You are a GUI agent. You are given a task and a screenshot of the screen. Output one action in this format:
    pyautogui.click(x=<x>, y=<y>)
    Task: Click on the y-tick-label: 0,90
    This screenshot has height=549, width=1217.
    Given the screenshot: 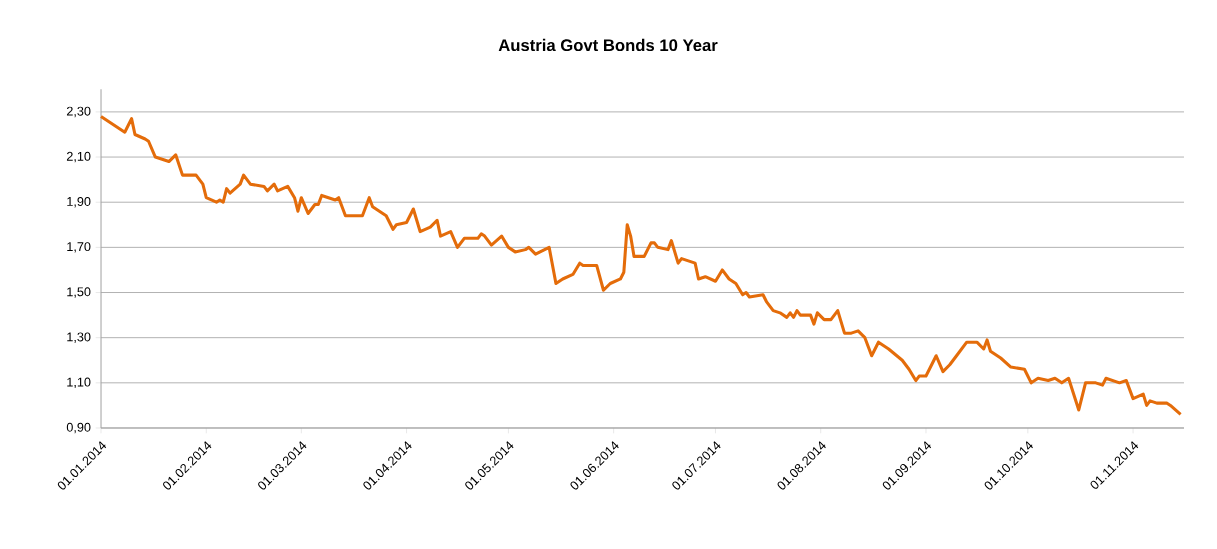 What is the action you would take?
    pyautogui.click(x=78, y=428)
    